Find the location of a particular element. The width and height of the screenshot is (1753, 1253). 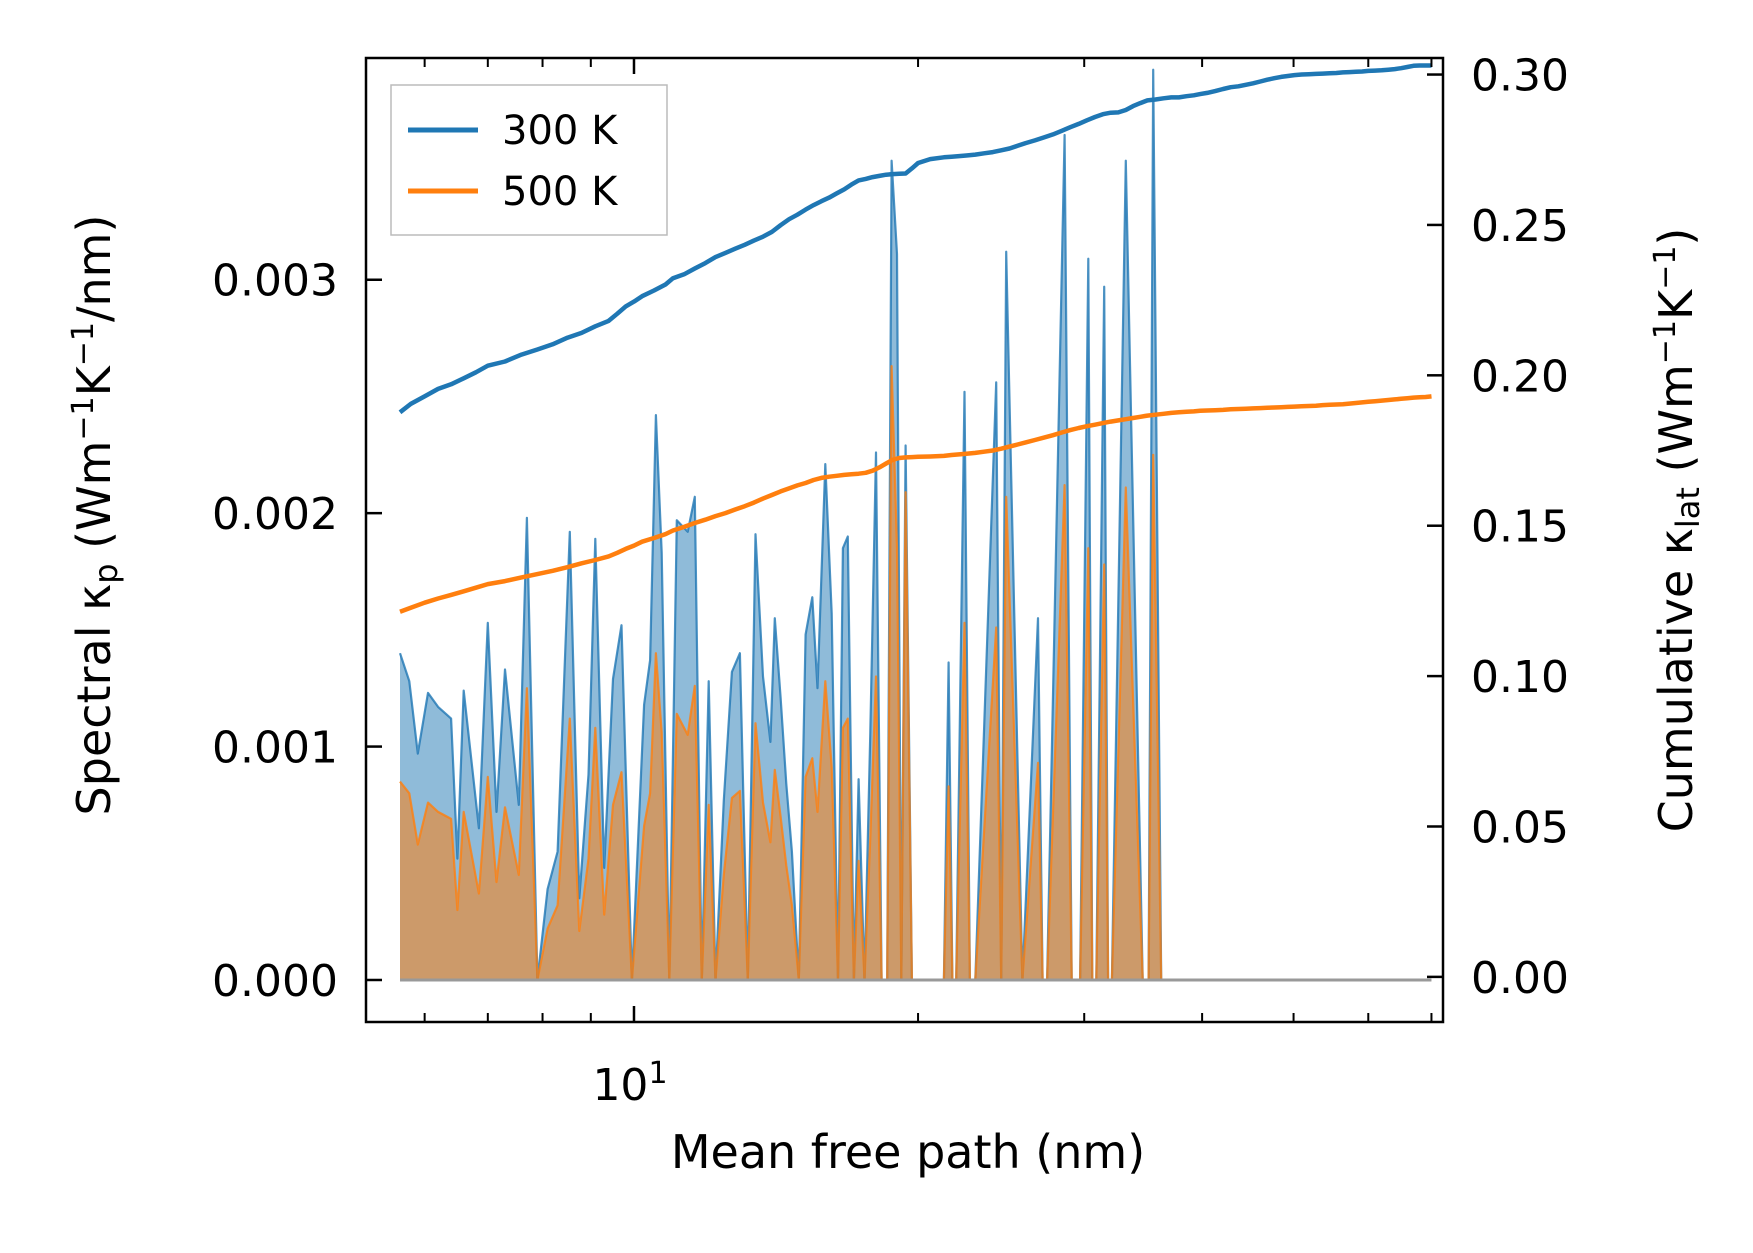

legend-label-300k: 300 K is located at coordinates (560, 131).